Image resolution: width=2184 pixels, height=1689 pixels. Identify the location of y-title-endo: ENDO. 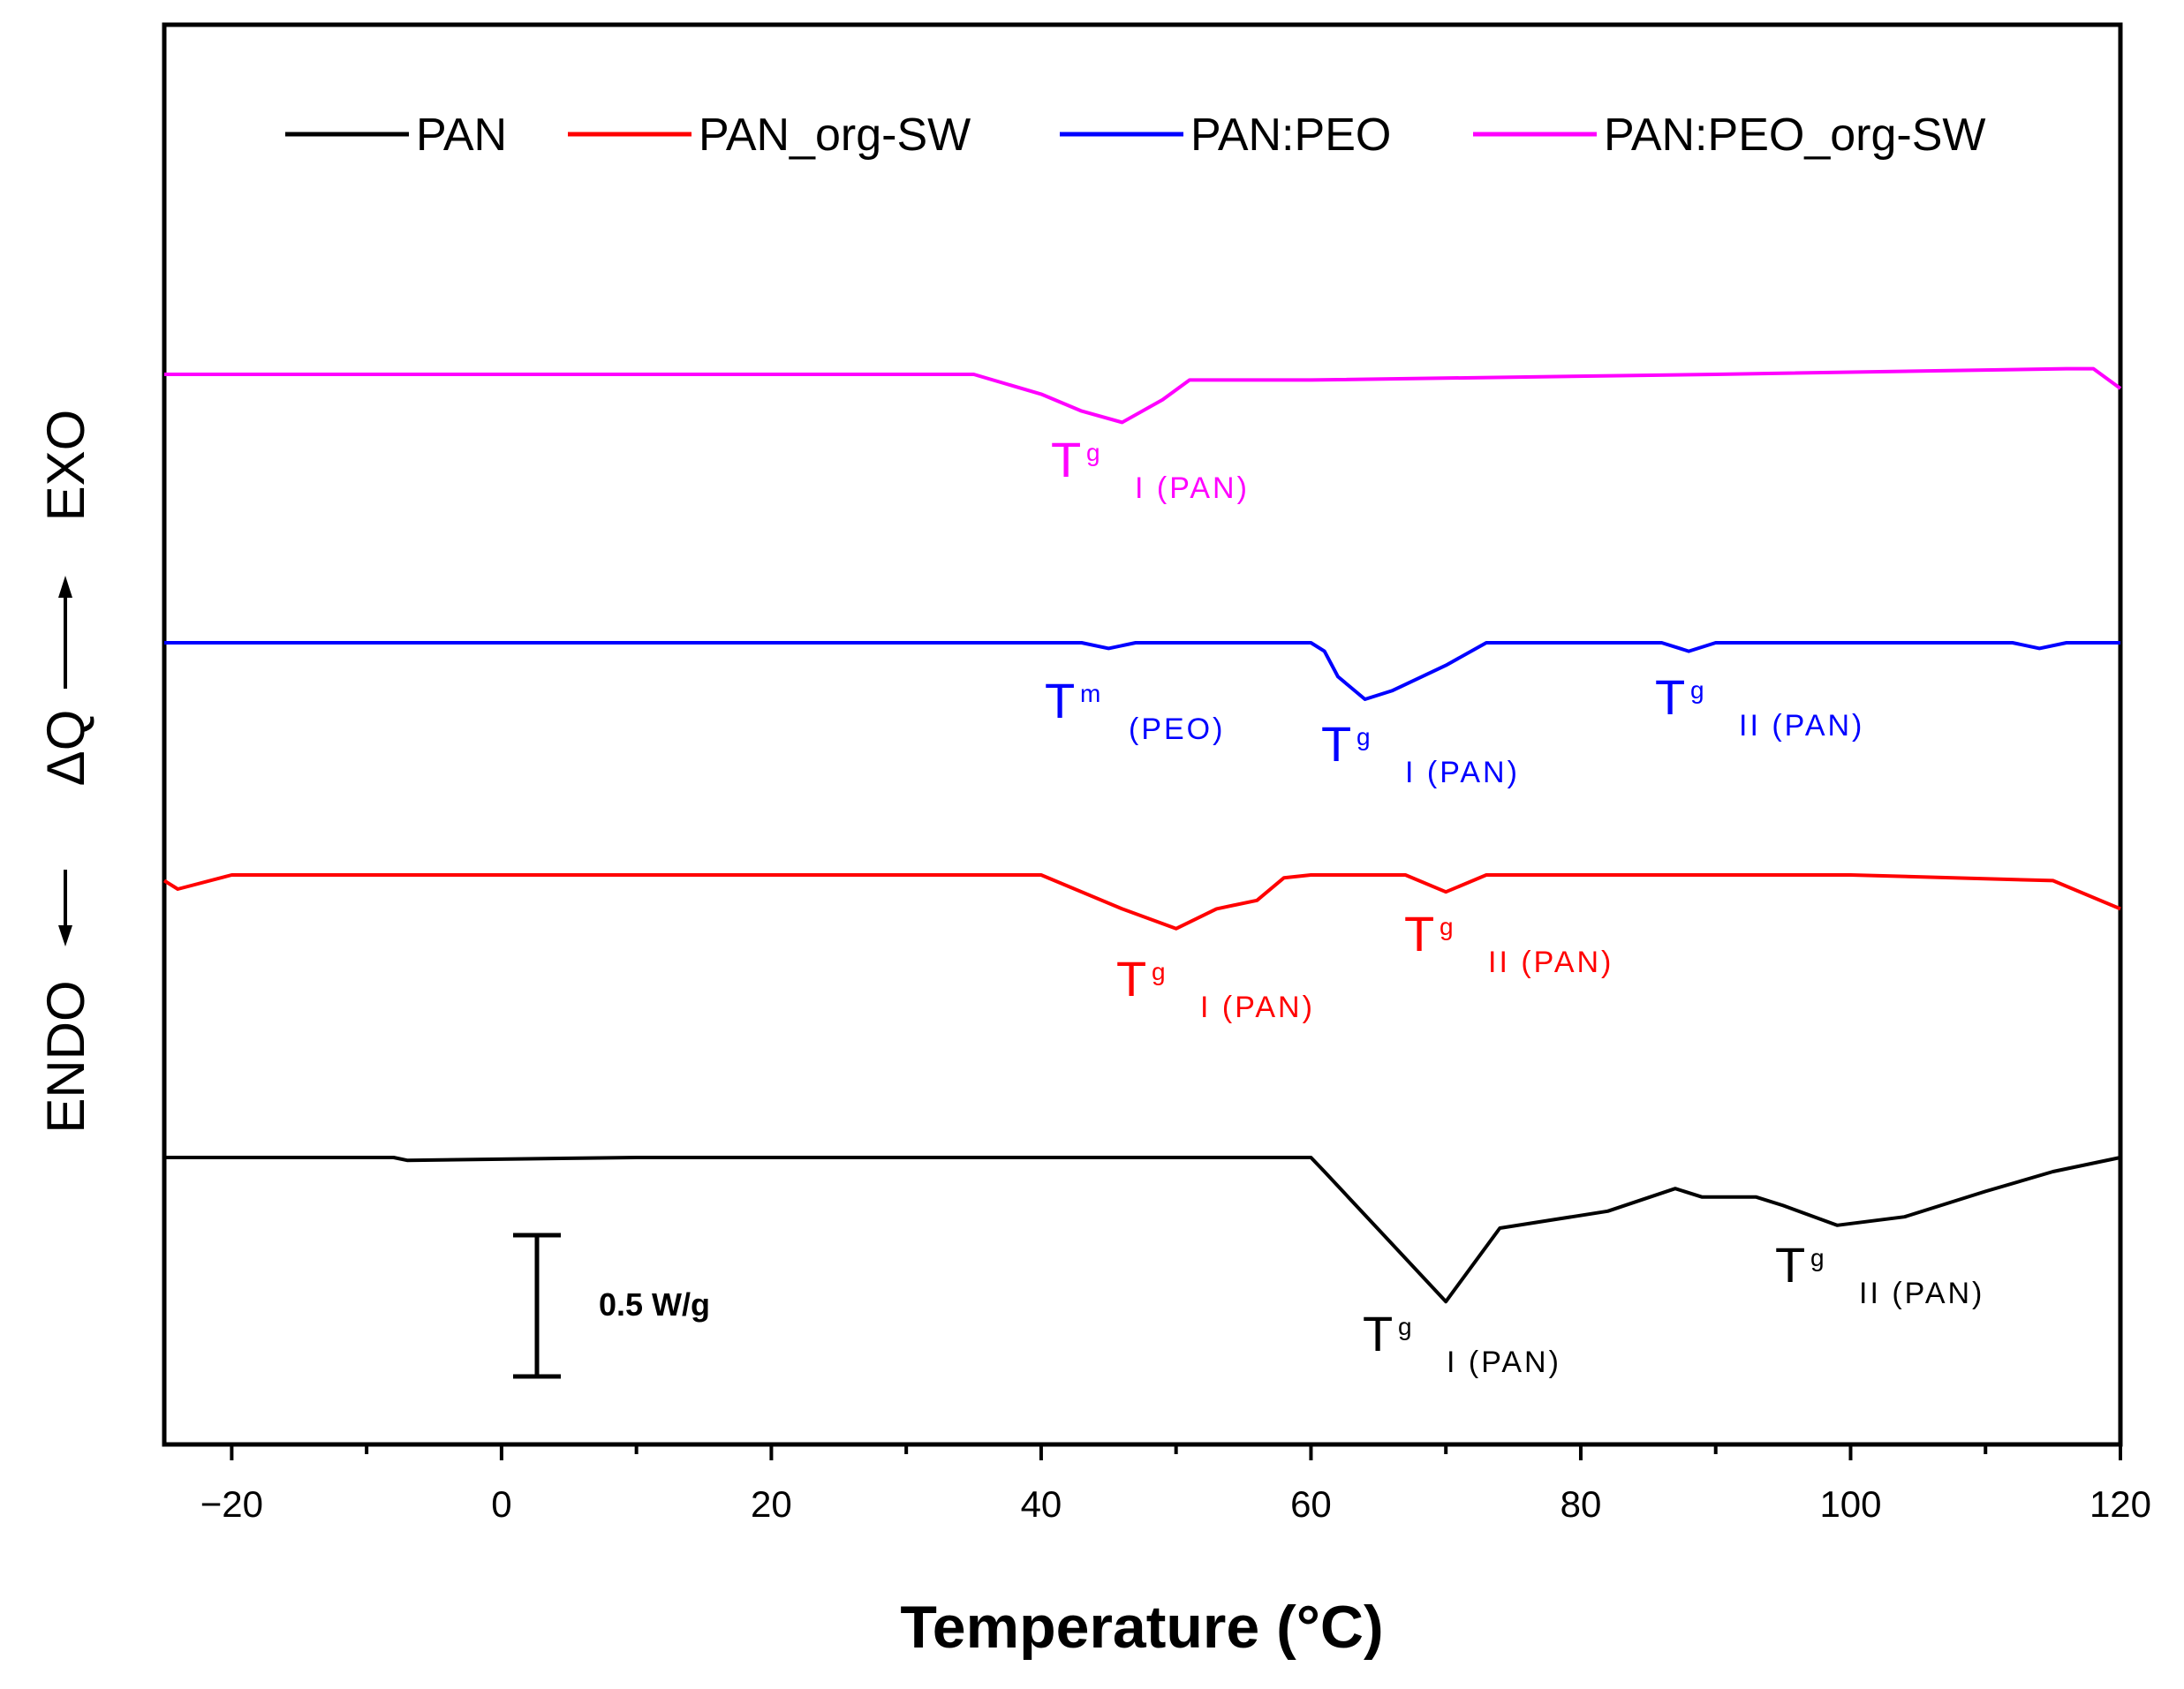
(65, 1056).